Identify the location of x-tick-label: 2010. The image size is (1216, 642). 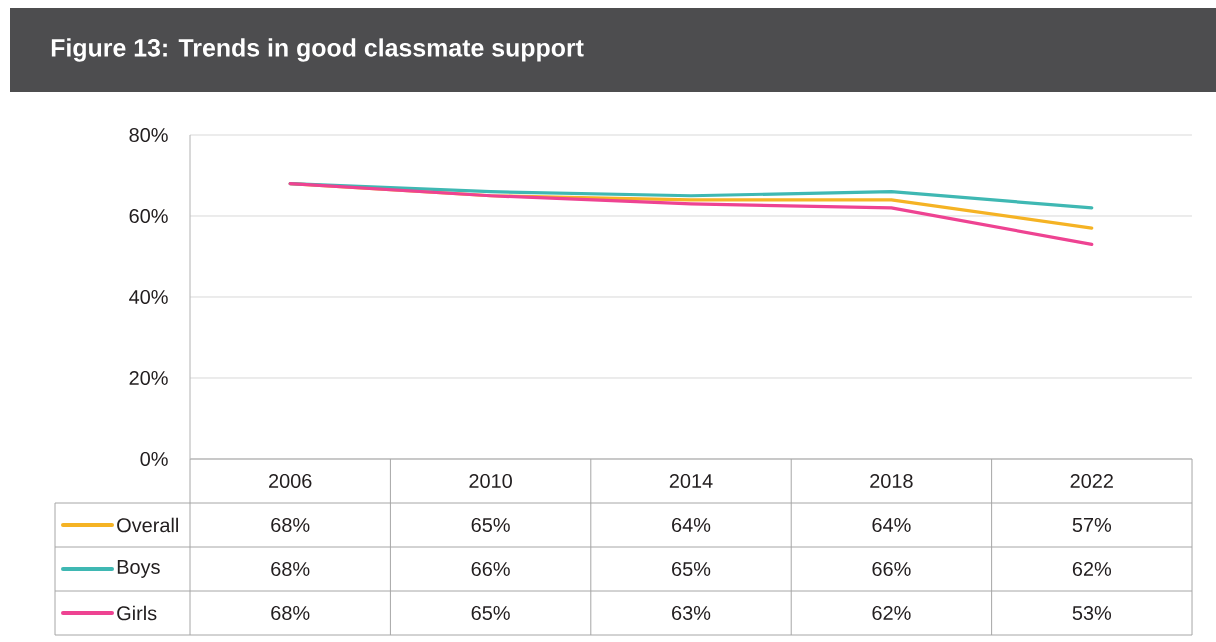
(490, 481).